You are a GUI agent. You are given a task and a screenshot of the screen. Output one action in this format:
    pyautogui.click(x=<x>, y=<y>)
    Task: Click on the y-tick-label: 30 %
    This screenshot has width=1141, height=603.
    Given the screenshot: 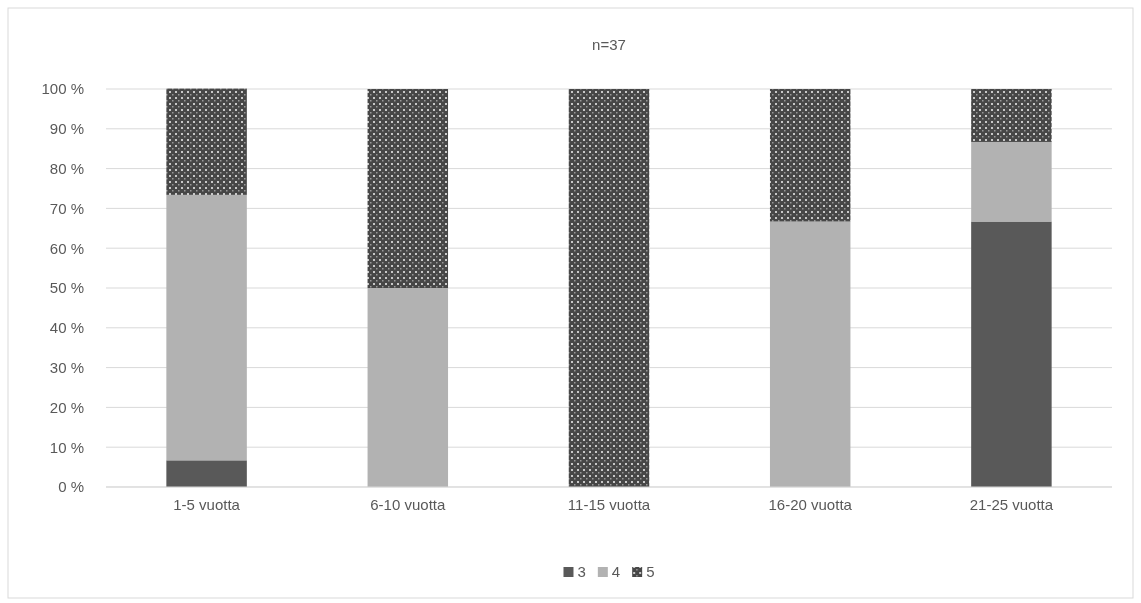 What is the action you would take?
    pyautogui.click(x=66, y=367)
    